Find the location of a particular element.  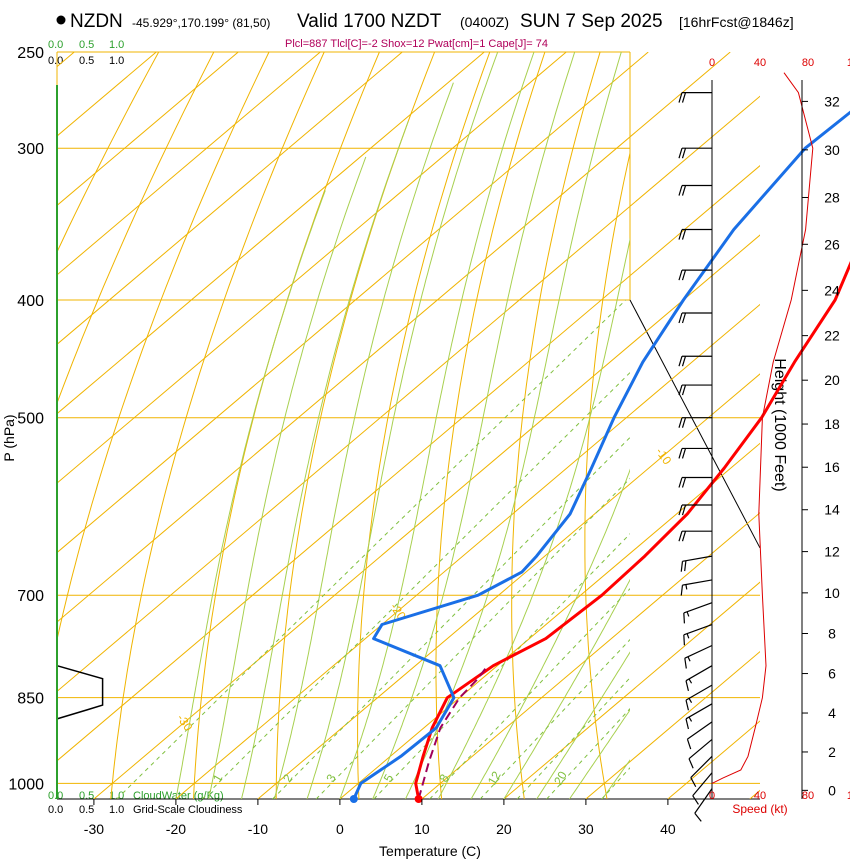

mixing-ratio-label: 8 is located at coordinates (444, 777).